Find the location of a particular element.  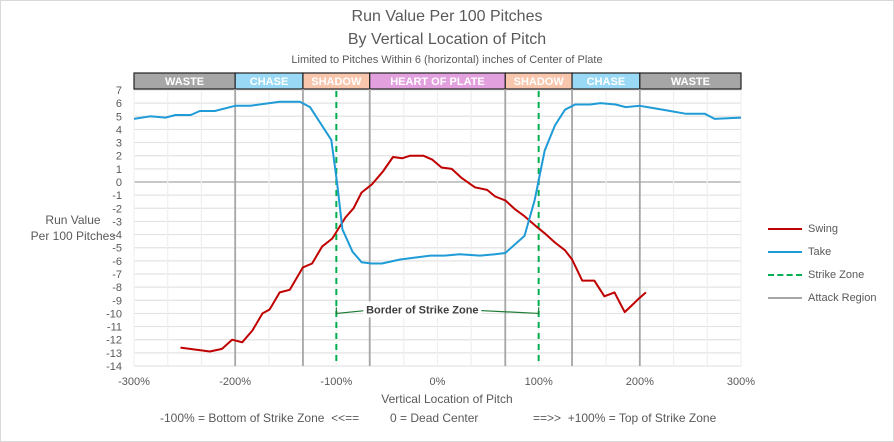

legend-item-take: Take is located at coordinates (822, 251).